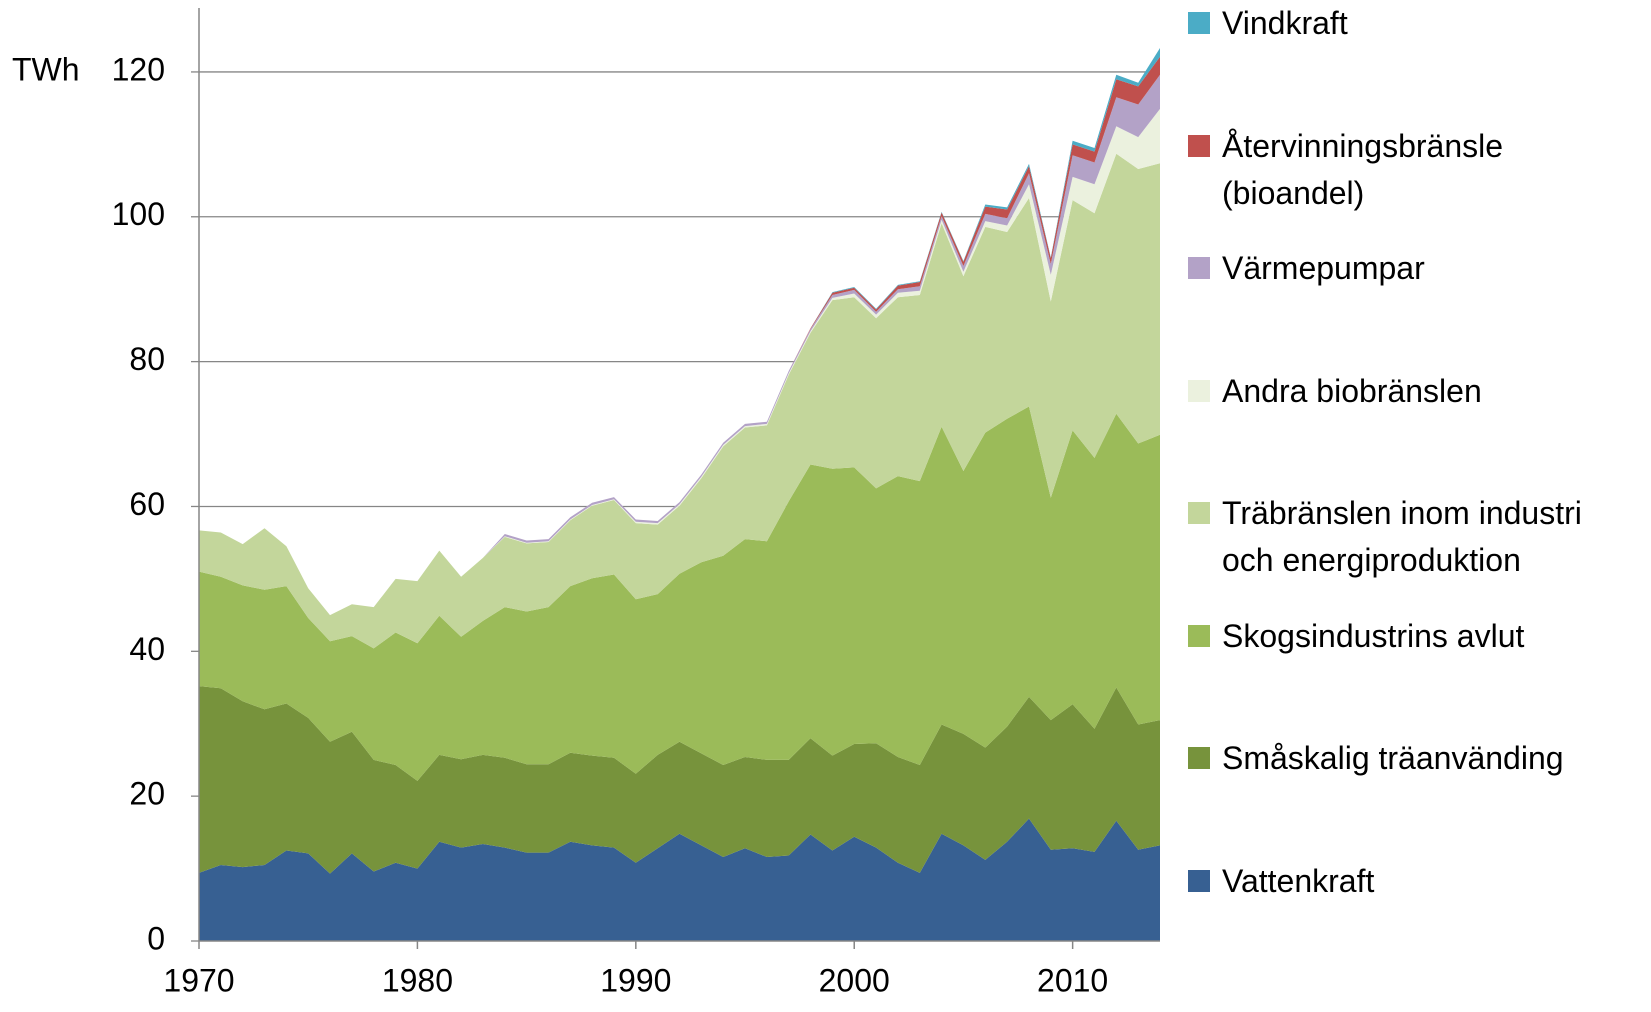  I want to click on legend-item: Återvinningsbränsle (bioandel), so click(1418, 170).